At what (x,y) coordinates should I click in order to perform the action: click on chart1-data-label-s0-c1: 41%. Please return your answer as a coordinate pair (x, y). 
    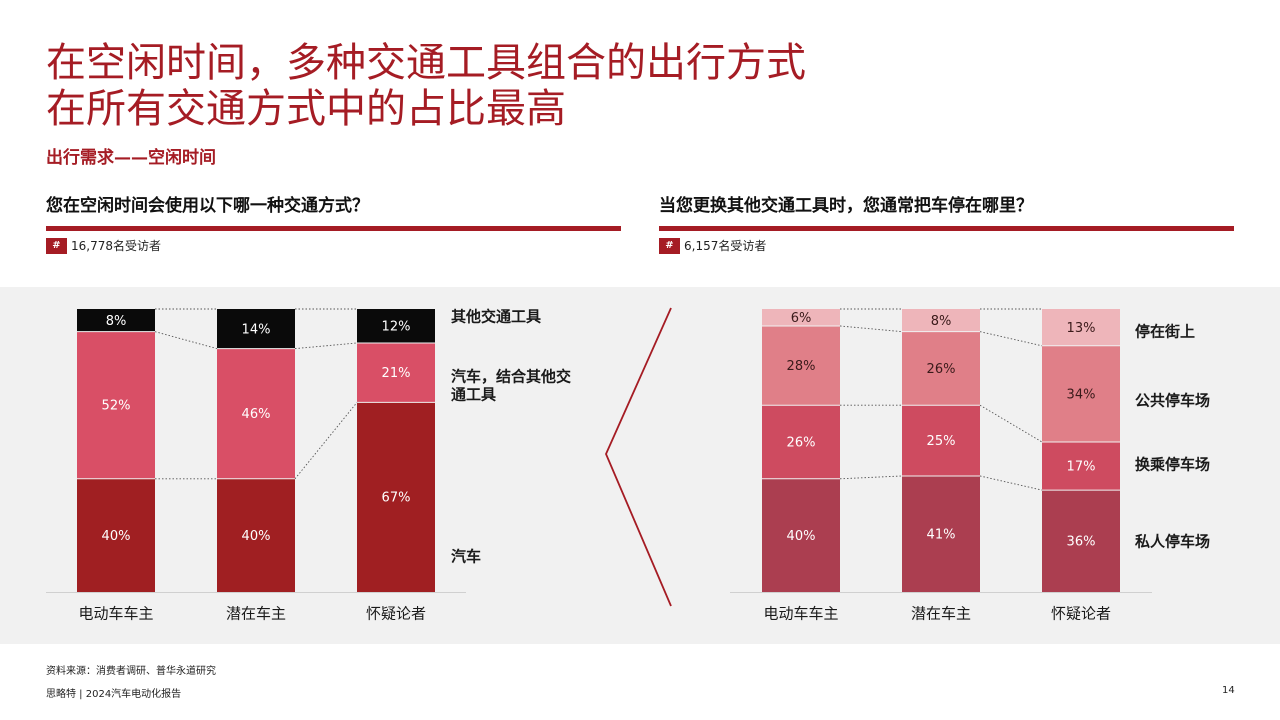
    Looking at the image, I should click on (941, 534).